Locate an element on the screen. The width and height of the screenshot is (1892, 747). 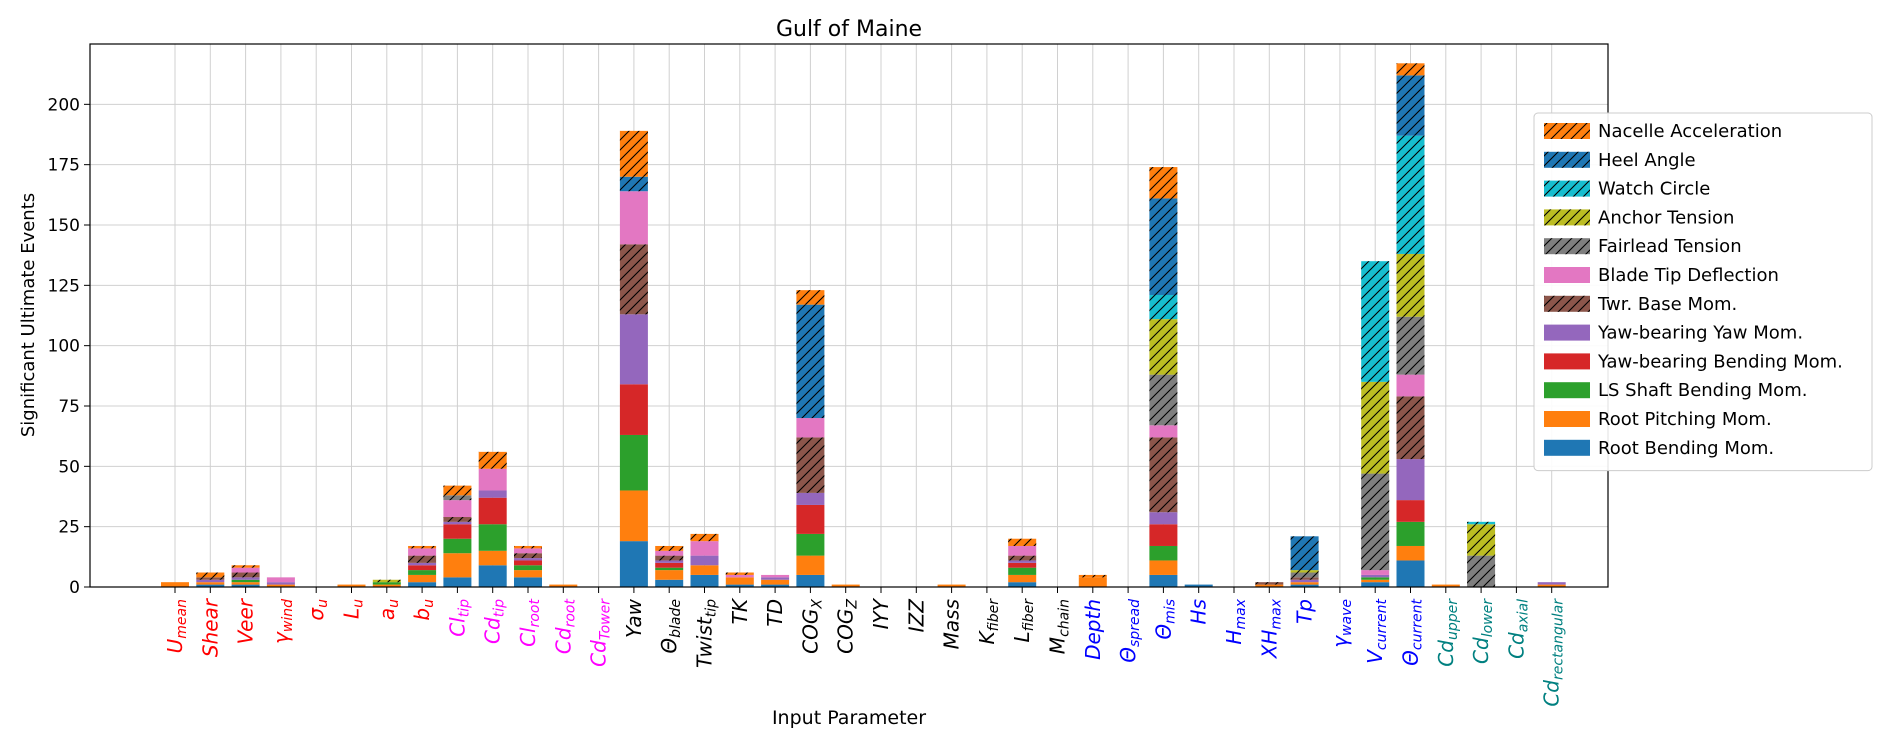
y-tick-label: 150 is located at coordinates (64, 226).